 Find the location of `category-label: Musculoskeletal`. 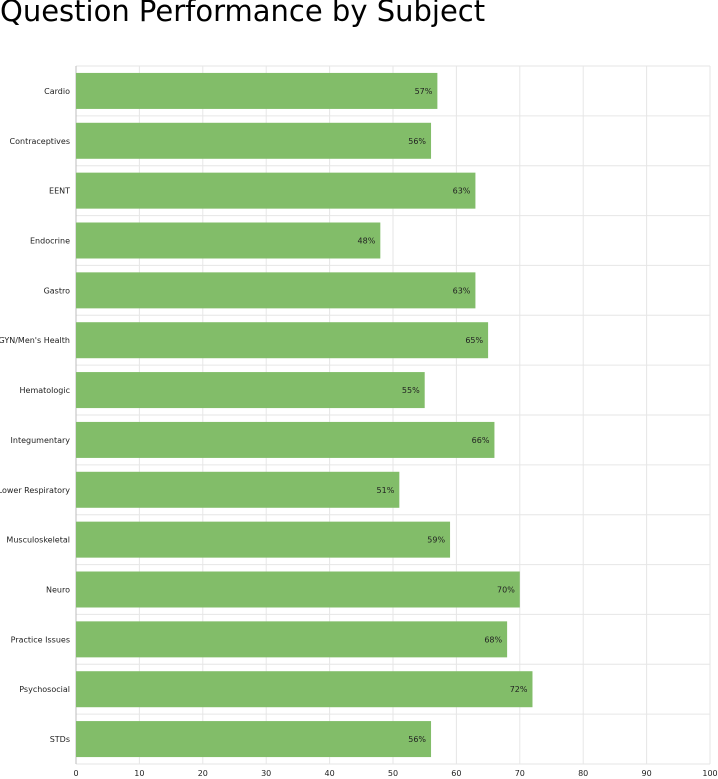

category-label: Musculoskeletal is located at coordinates (38, 540).